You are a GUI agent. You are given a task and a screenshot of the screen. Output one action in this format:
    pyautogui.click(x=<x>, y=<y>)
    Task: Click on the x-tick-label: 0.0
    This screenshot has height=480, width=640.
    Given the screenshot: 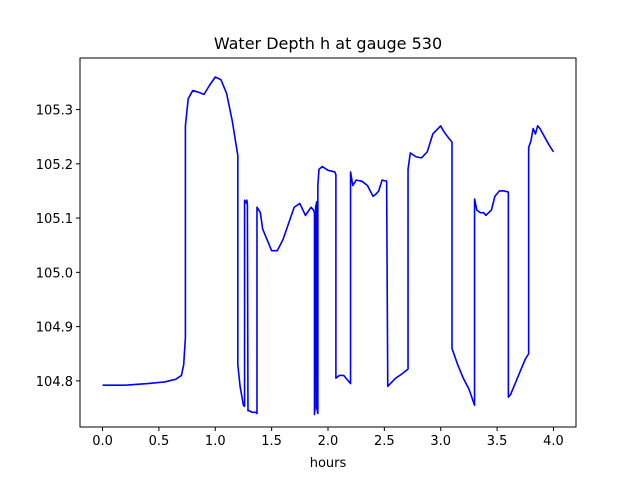 What is the action you would take?
    pyautogui.click(x=102, y=441)
    